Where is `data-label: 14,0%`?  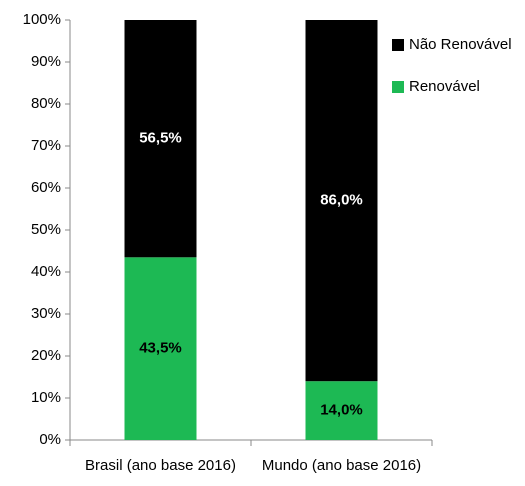 data-label: 14,0% is located at coordinates (341, 410).